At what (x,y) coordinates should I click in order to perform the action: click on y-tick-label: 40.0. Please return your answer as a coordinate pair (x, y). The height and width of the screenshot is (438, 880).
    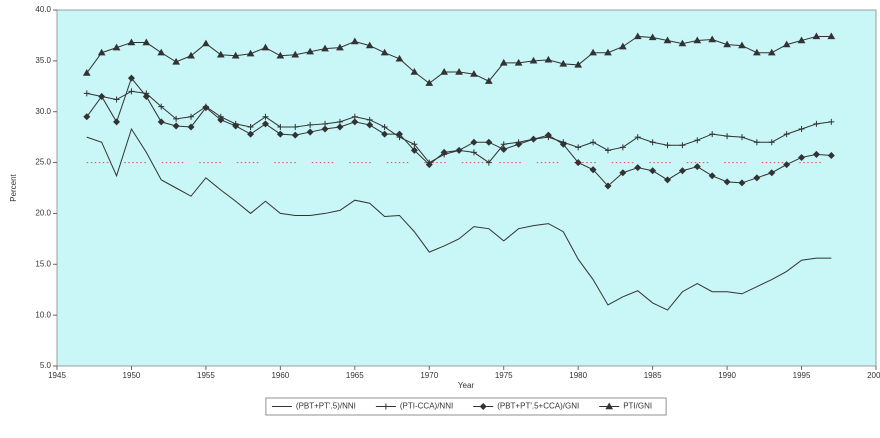
    Looking at the image, I should click on (43, 9).